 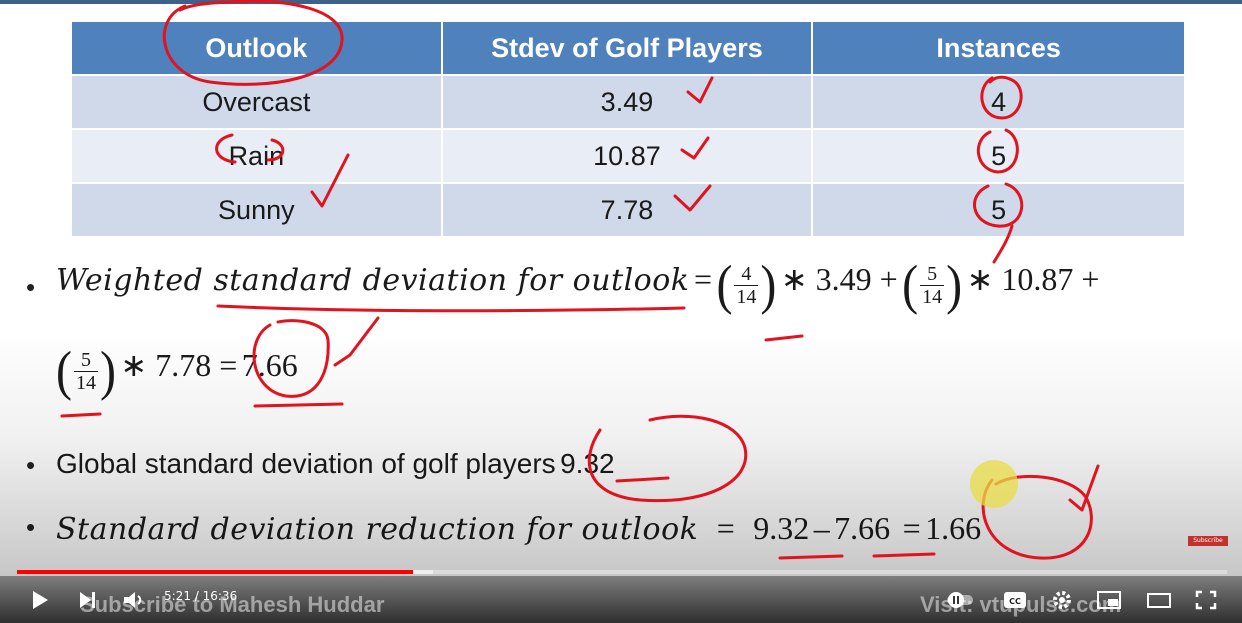 I want to click on fraction-overcast: 4 14, so click(x=746, y=286).